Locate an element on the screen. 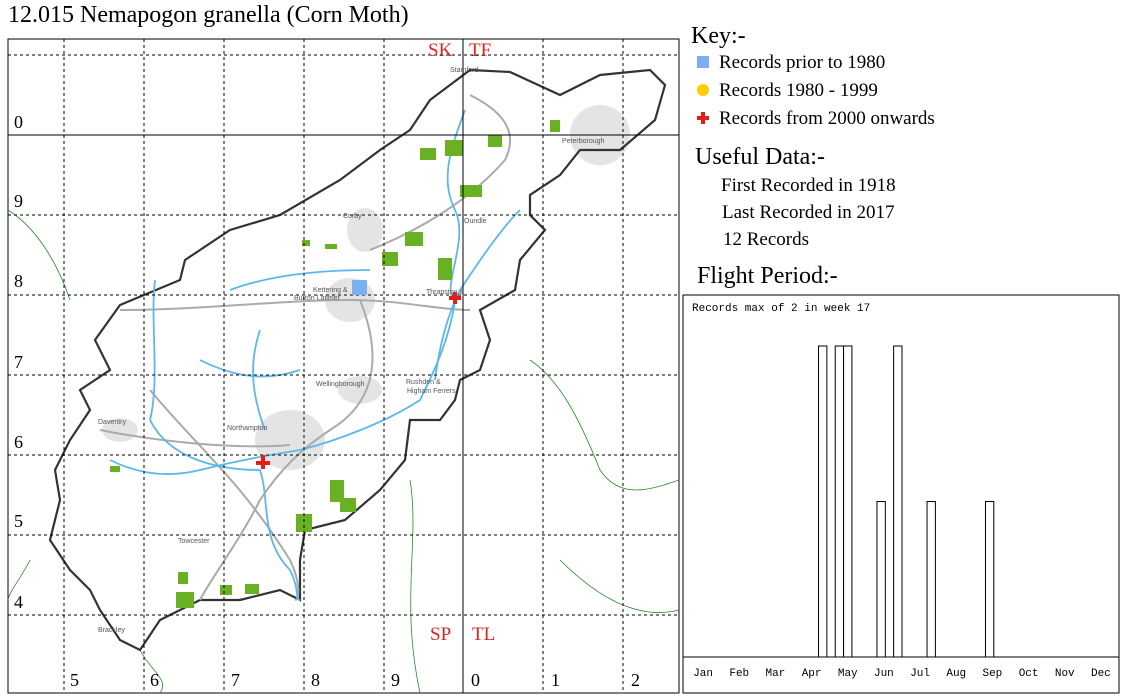 The image size is (1125, 698). northing-label: 7 is located at coordinates (18, 362).